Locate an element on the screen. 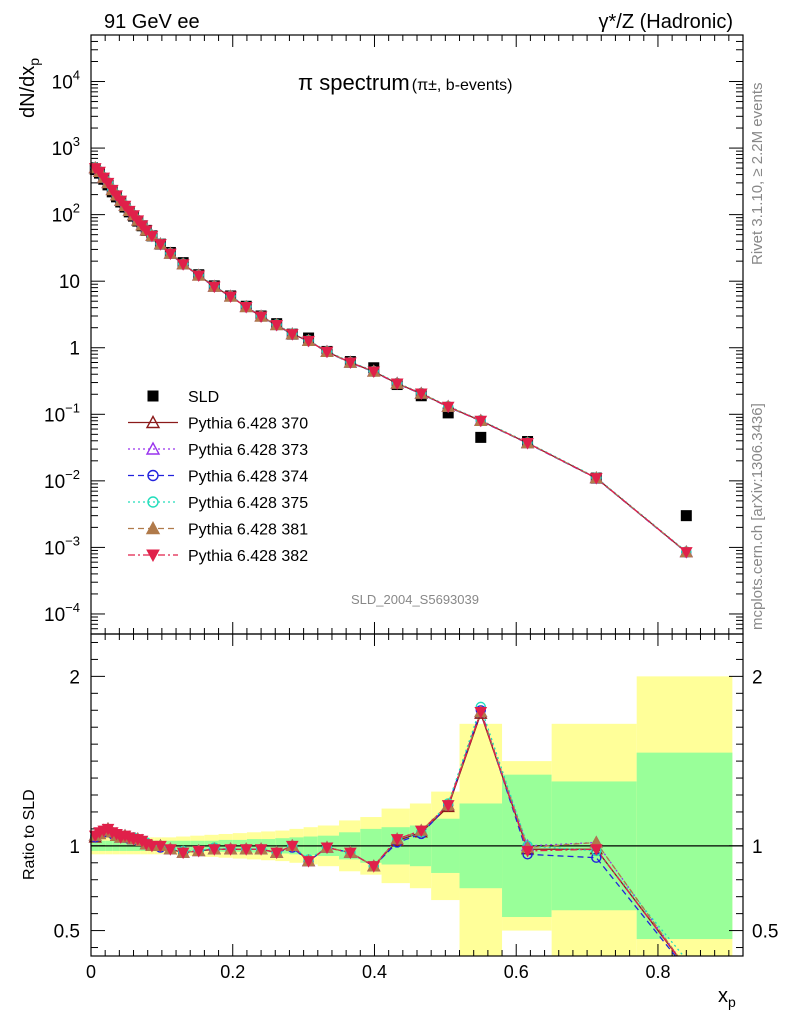  y-tick-exponent: 2 is located at coordinates (76, 208).